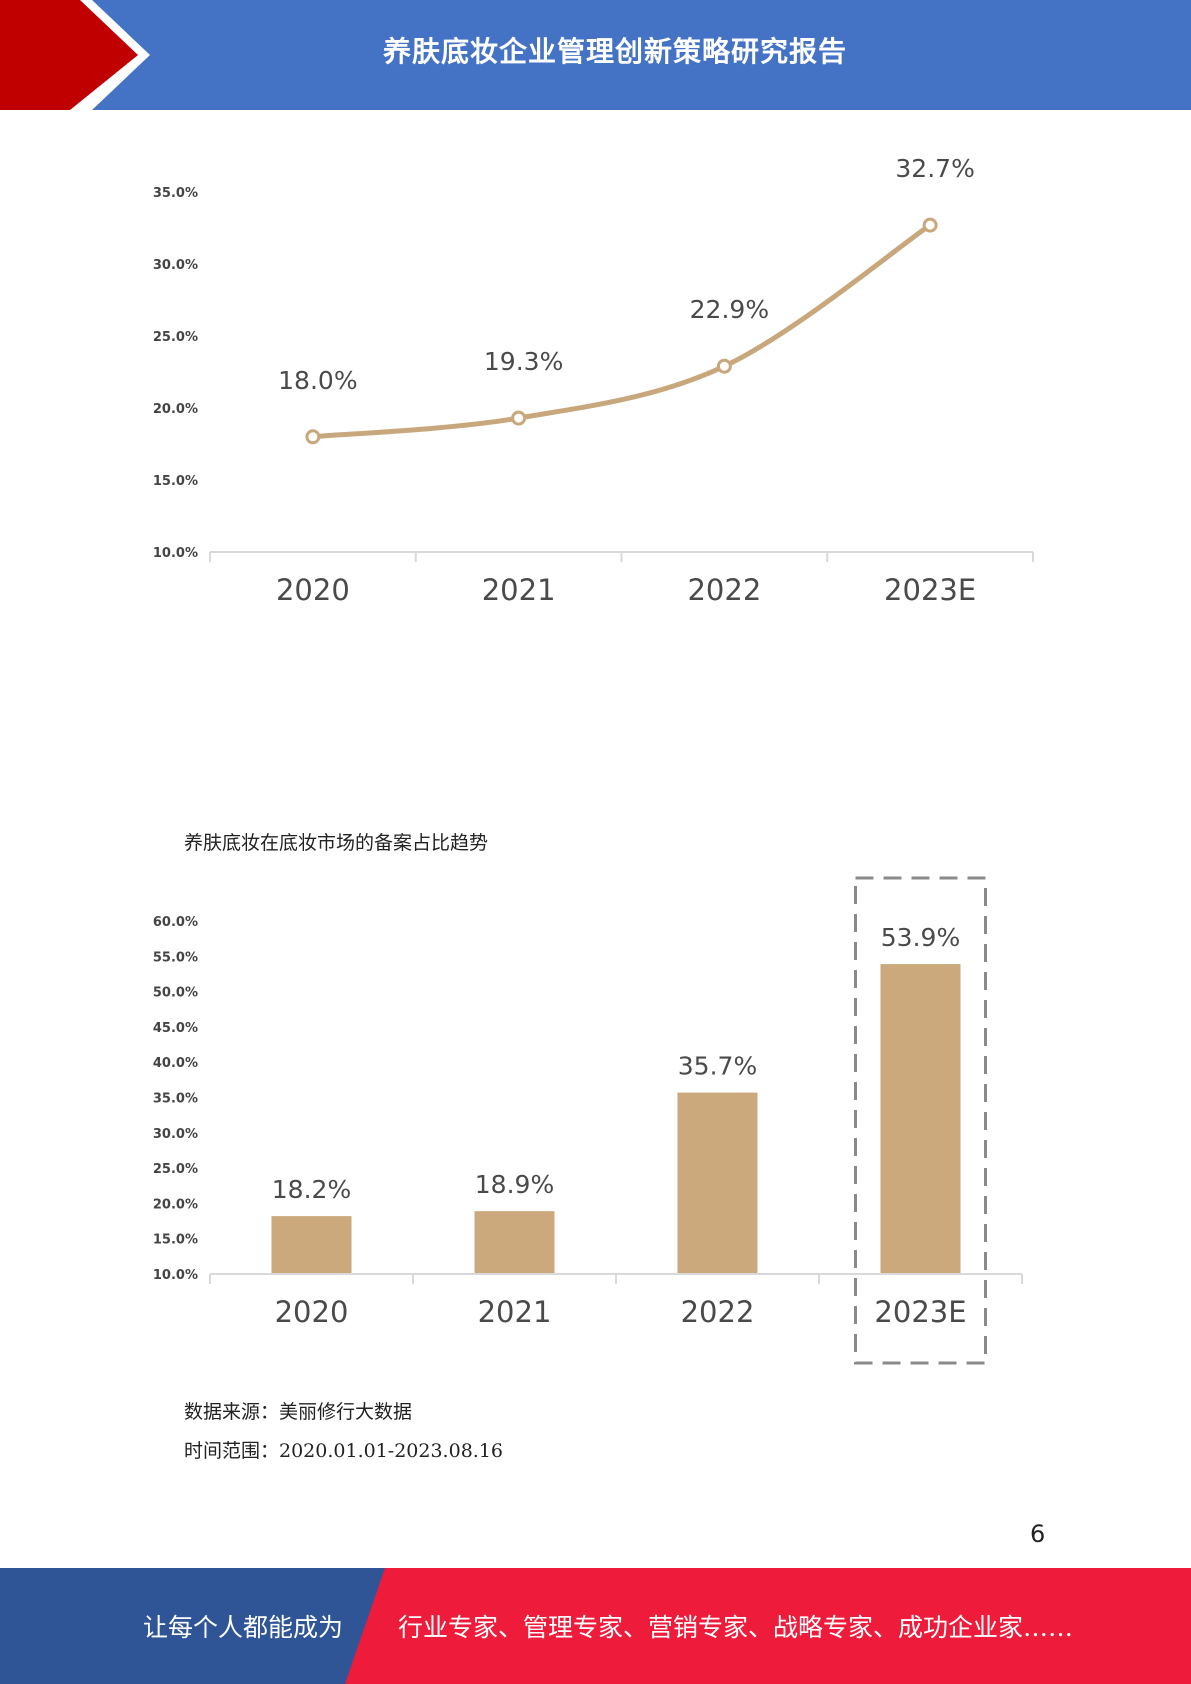  Describe the element at coordinates (317, 380) in the screenshot. I see `data-label: 18.0%` at that location.